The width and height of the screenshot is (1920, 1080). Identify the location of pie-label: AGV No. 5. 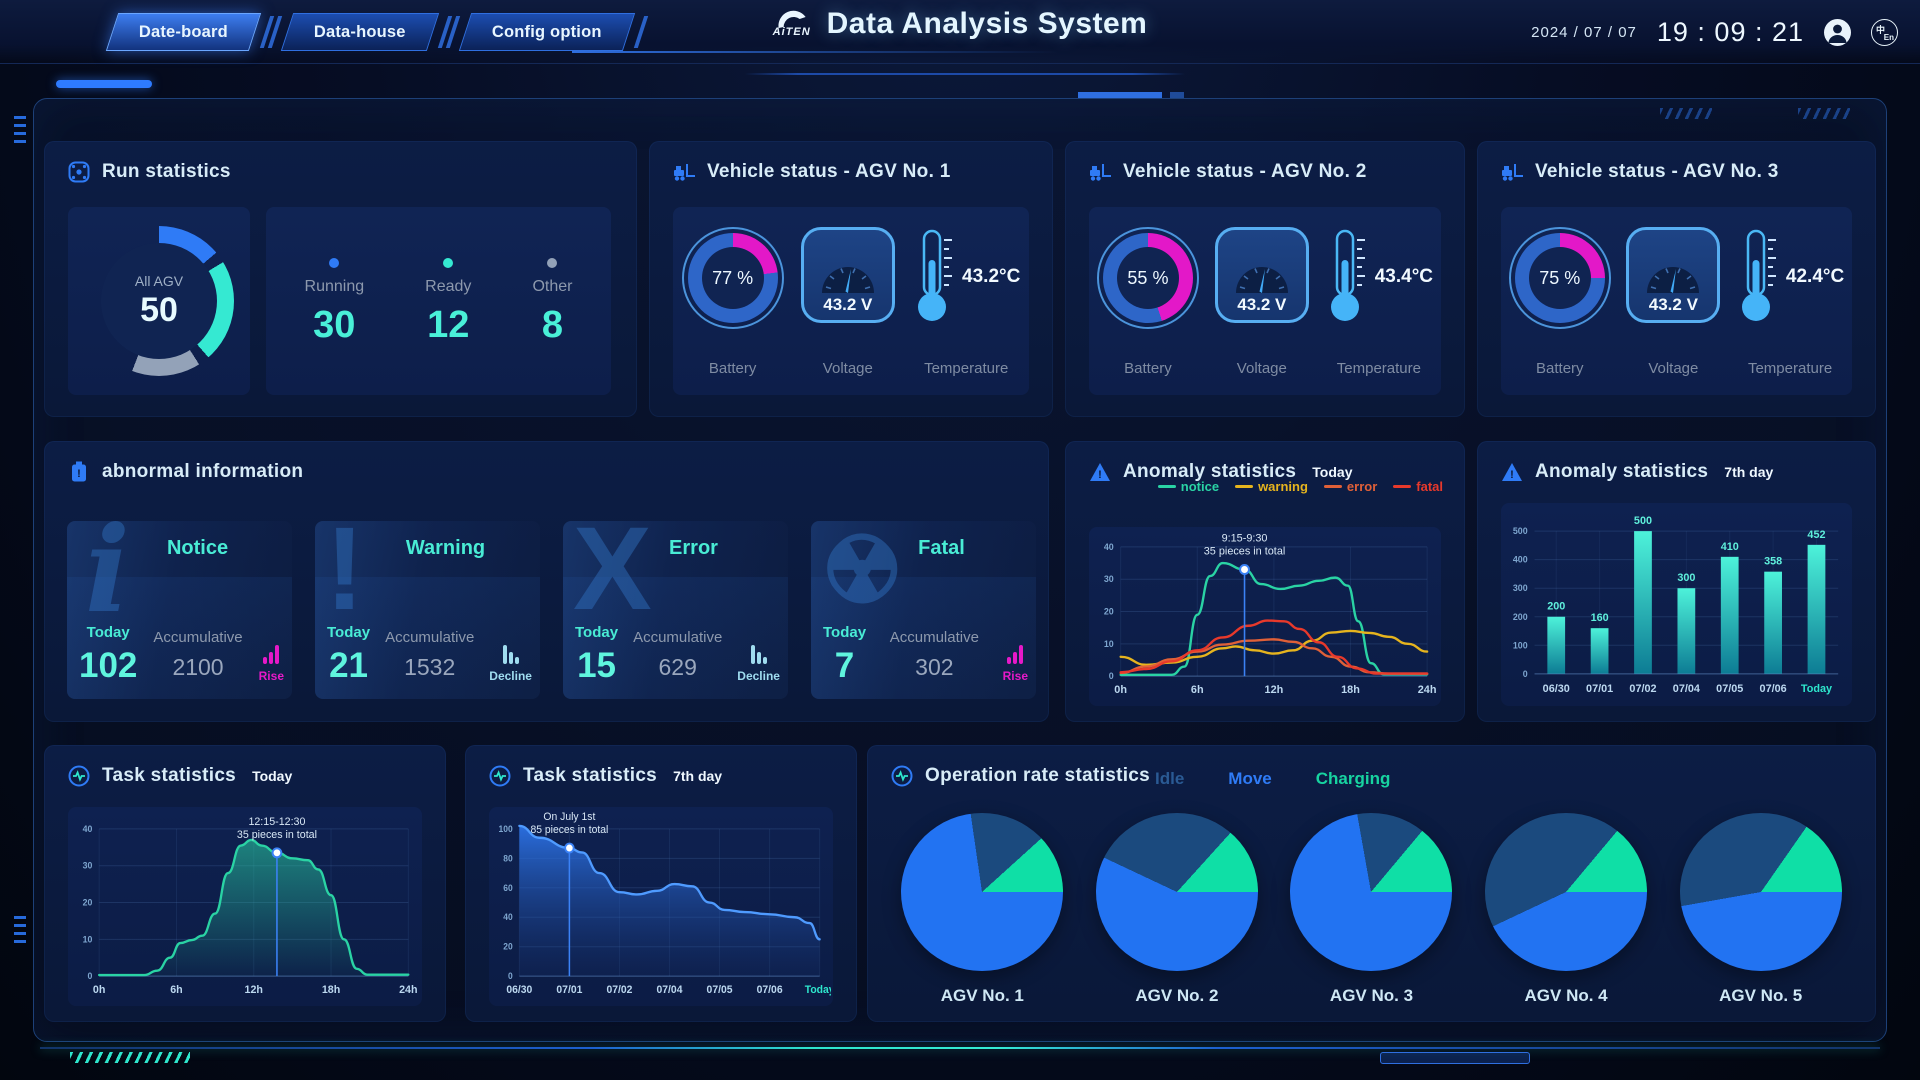
(1761, 995).